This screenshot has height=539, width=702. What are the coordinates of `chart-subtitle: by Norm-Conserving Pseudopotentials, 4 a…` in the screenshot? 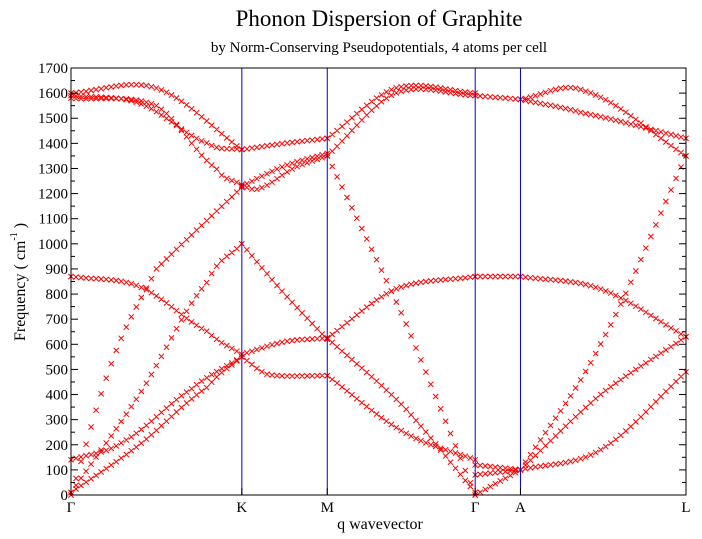 It's located at (379, 48).